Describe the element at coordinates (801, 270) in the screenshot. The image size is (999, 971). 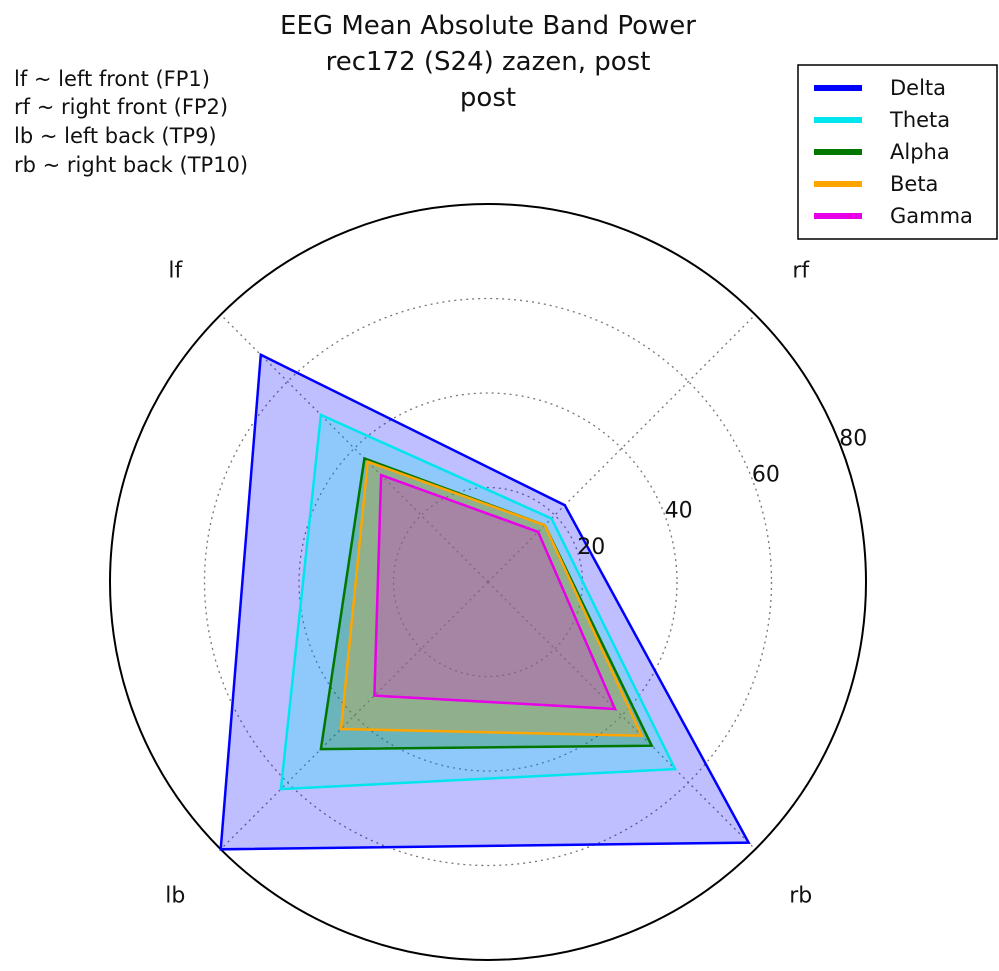
I see `axis-label-rf: rf` at that location.